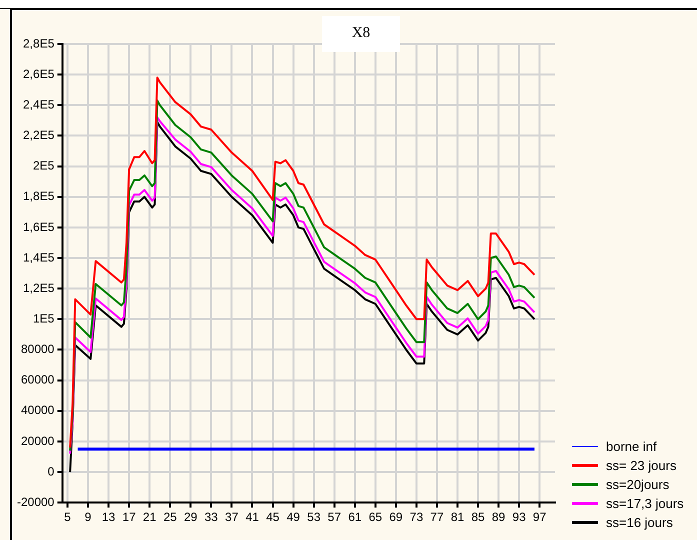 This screenshot has width=697, height=540. I want to click on x-tick-label: 57, so click(335, 517).